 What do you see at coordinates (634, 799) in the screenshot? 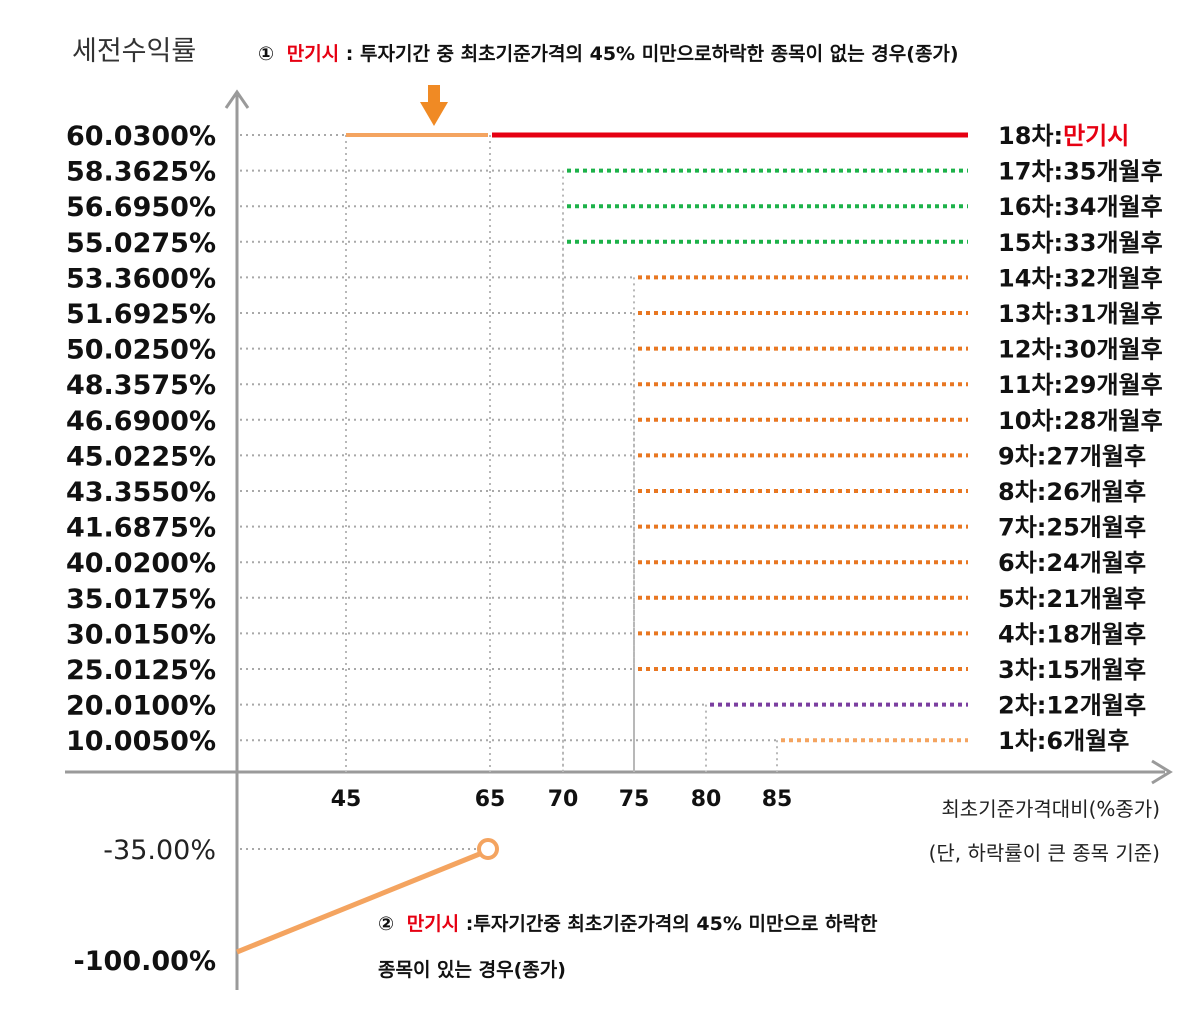
I see `x-tick-label: 75` at bounding box center [634, 799].